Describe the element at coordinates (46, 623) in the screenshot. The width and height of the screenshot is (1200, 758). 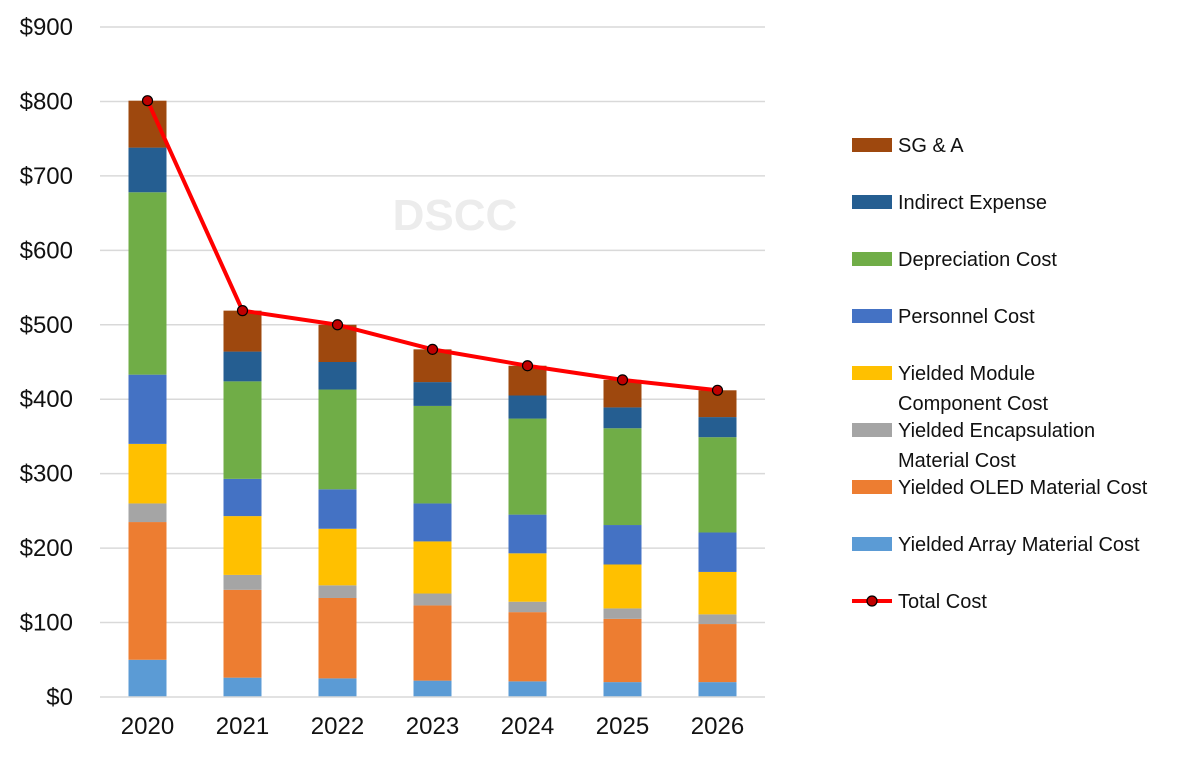
I see `y-tick-label: $100` at that location.